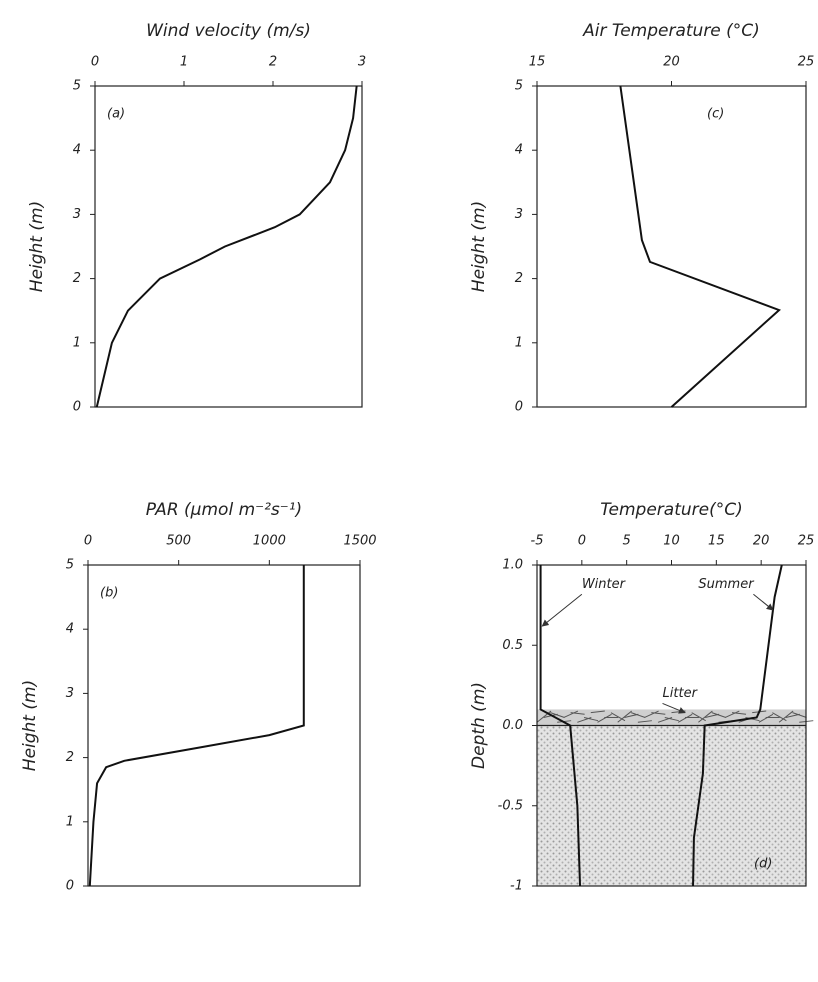 The width and height of the screenshot is (818, 982). I want to click on x-tick-label: 1500, so click(359, 541).